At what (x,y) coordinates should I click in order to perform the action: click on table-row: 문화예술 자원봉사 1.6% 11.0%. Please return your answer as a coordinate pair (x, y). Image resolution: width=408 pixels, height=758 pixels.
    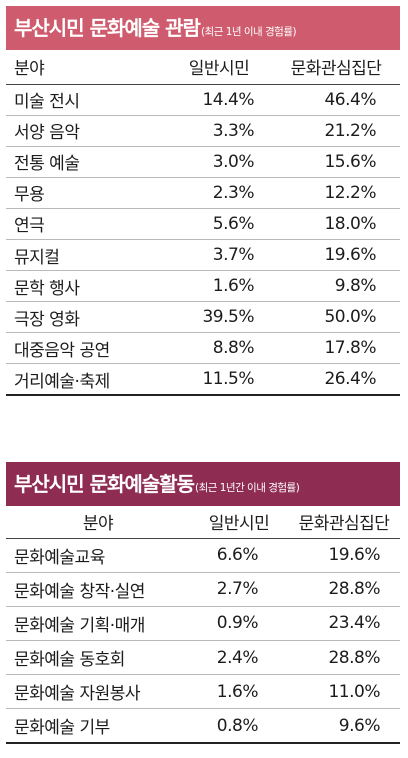
    Looking at the image, I should click on (203, 692).